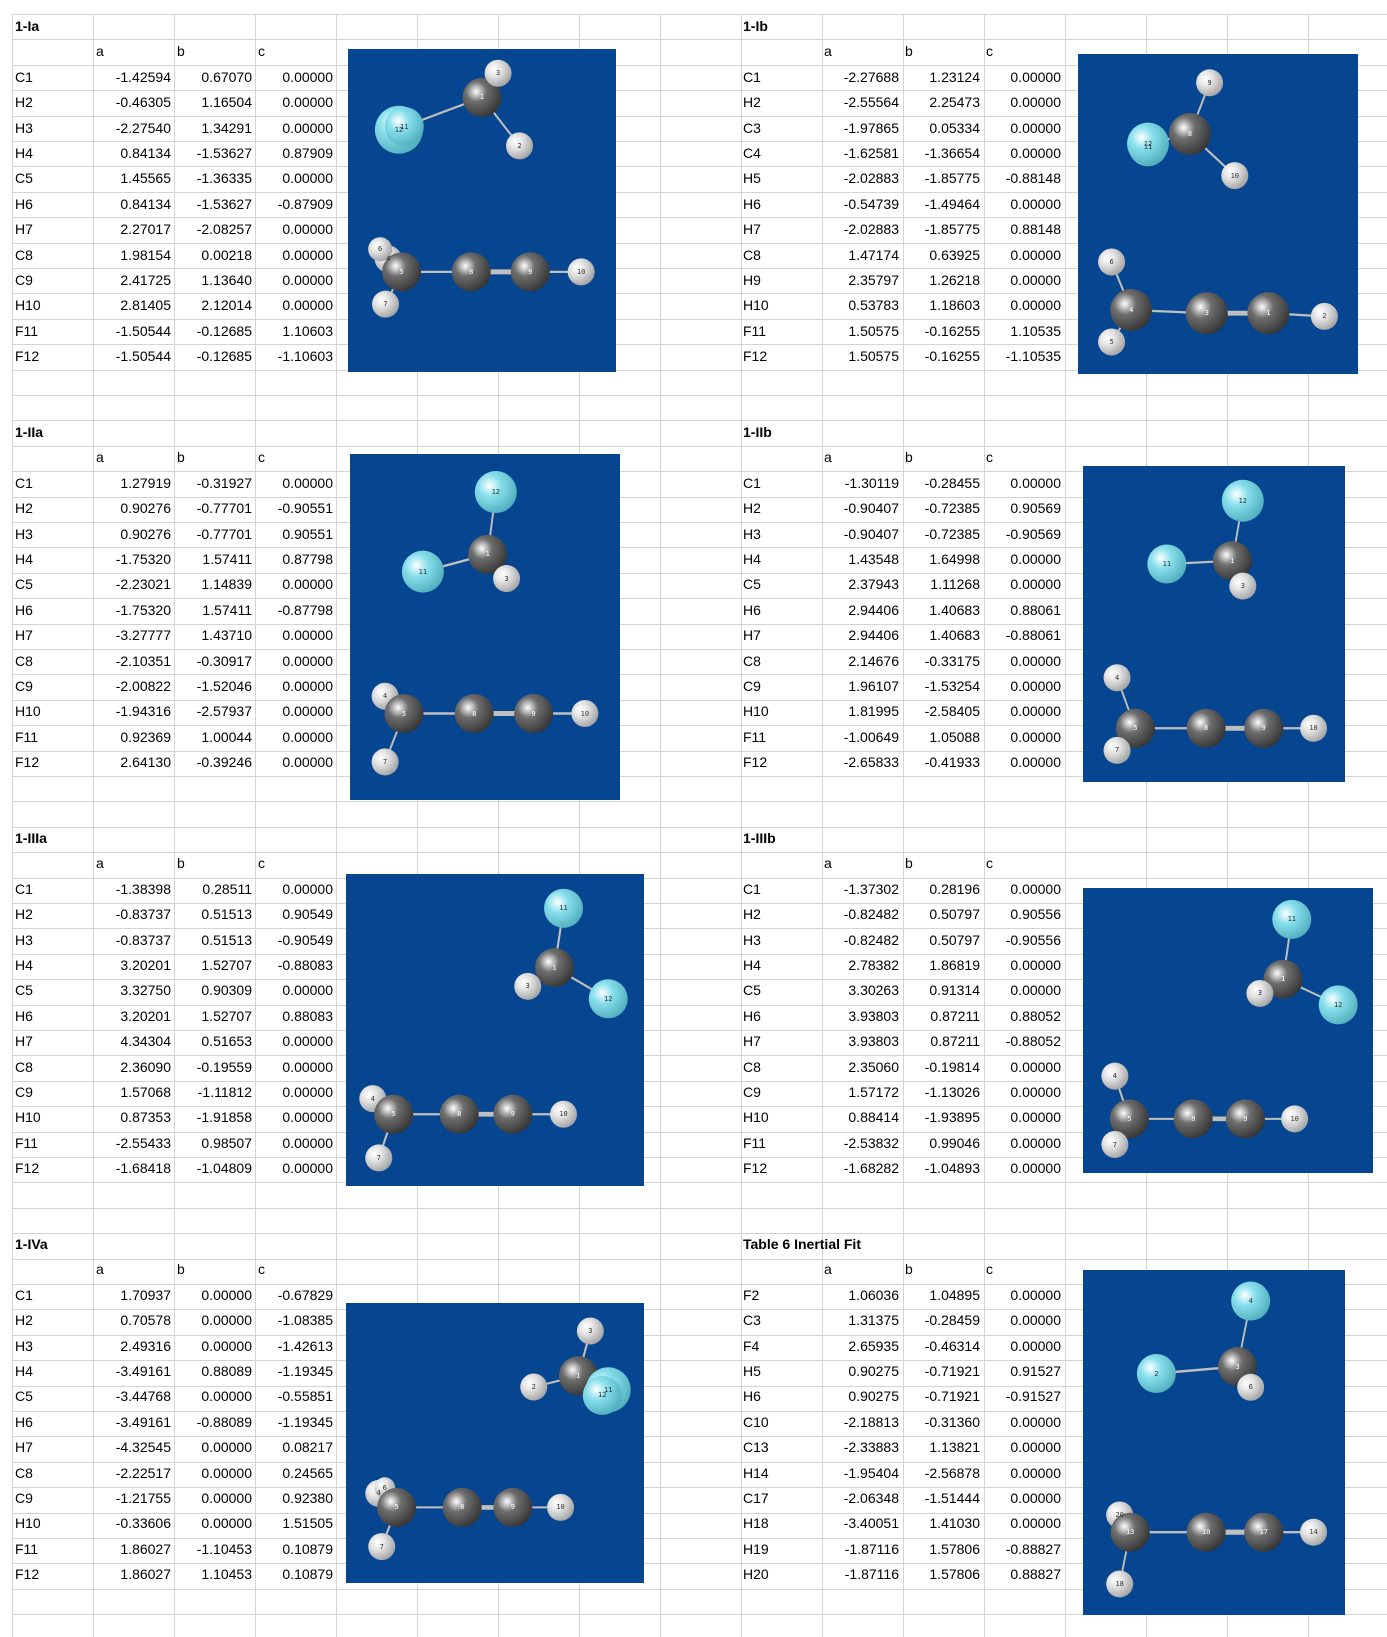 The image size is (1387, 1637). I want to click on atom-label-cell: H14, so click(756, 1472).